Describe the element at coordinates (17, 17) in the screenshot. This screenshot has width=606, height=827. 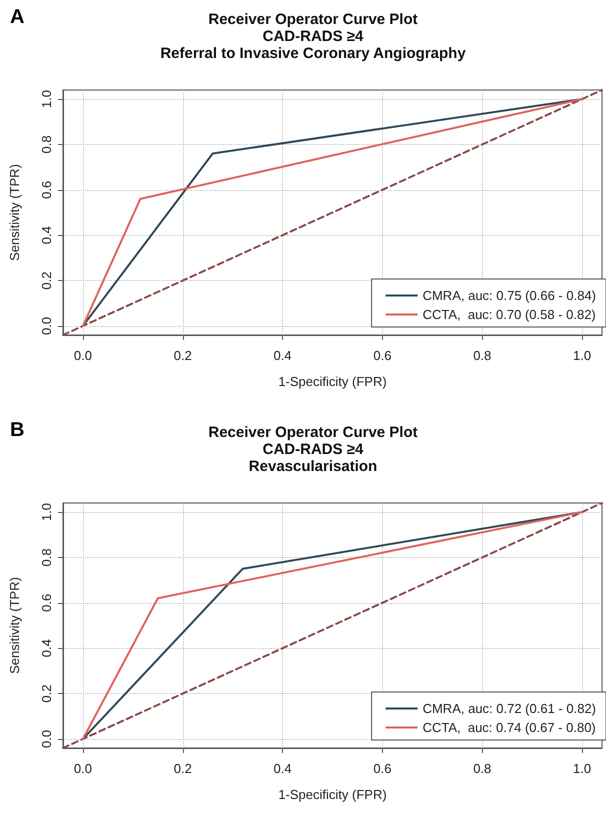
I see `text: A` at that location.